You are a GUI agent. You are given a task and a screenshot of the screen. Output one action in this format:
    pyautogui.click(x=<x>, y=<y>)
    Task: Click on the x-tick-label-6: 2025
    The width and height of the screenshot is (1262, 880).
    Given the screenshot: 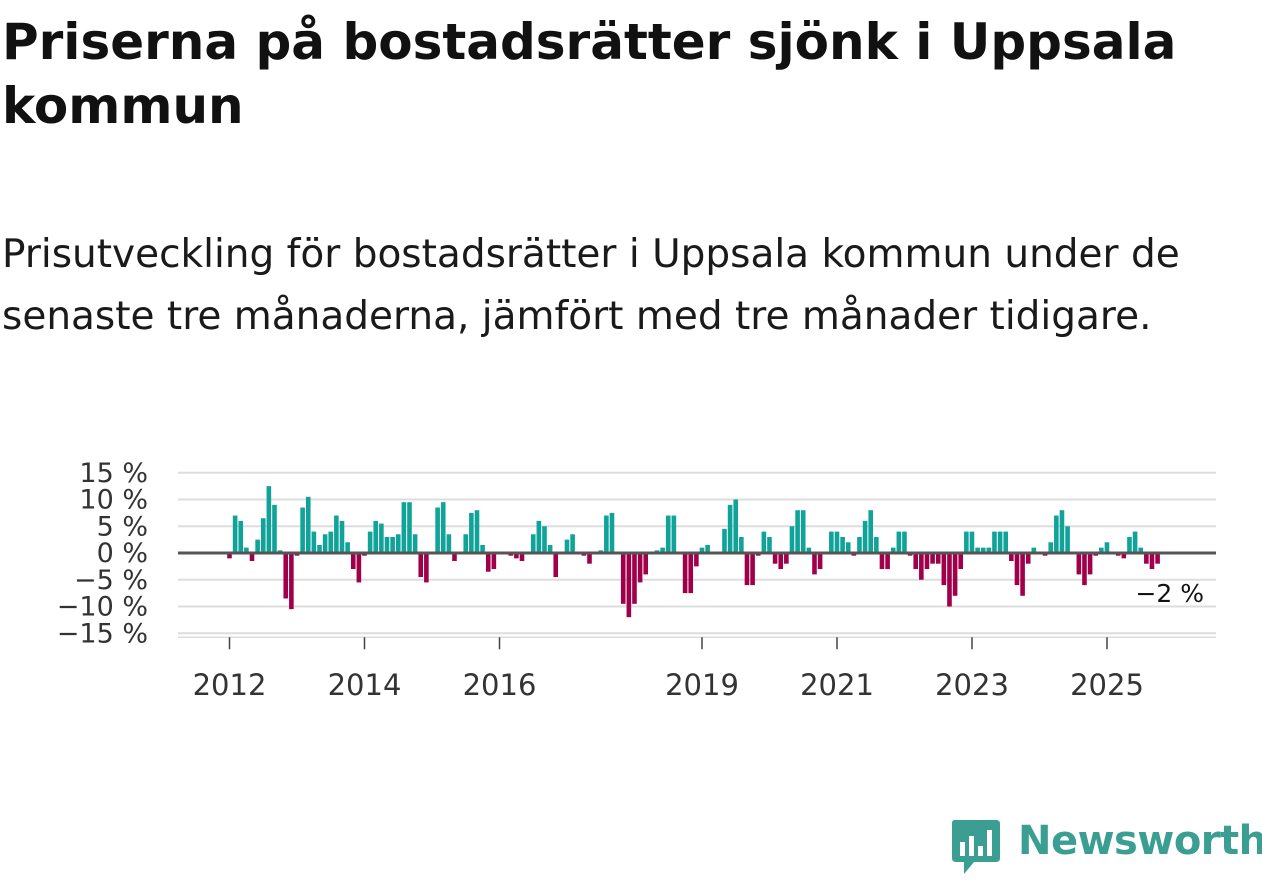 What is the action you would take?
    pyautogui.click(x=1107, y=685)
    